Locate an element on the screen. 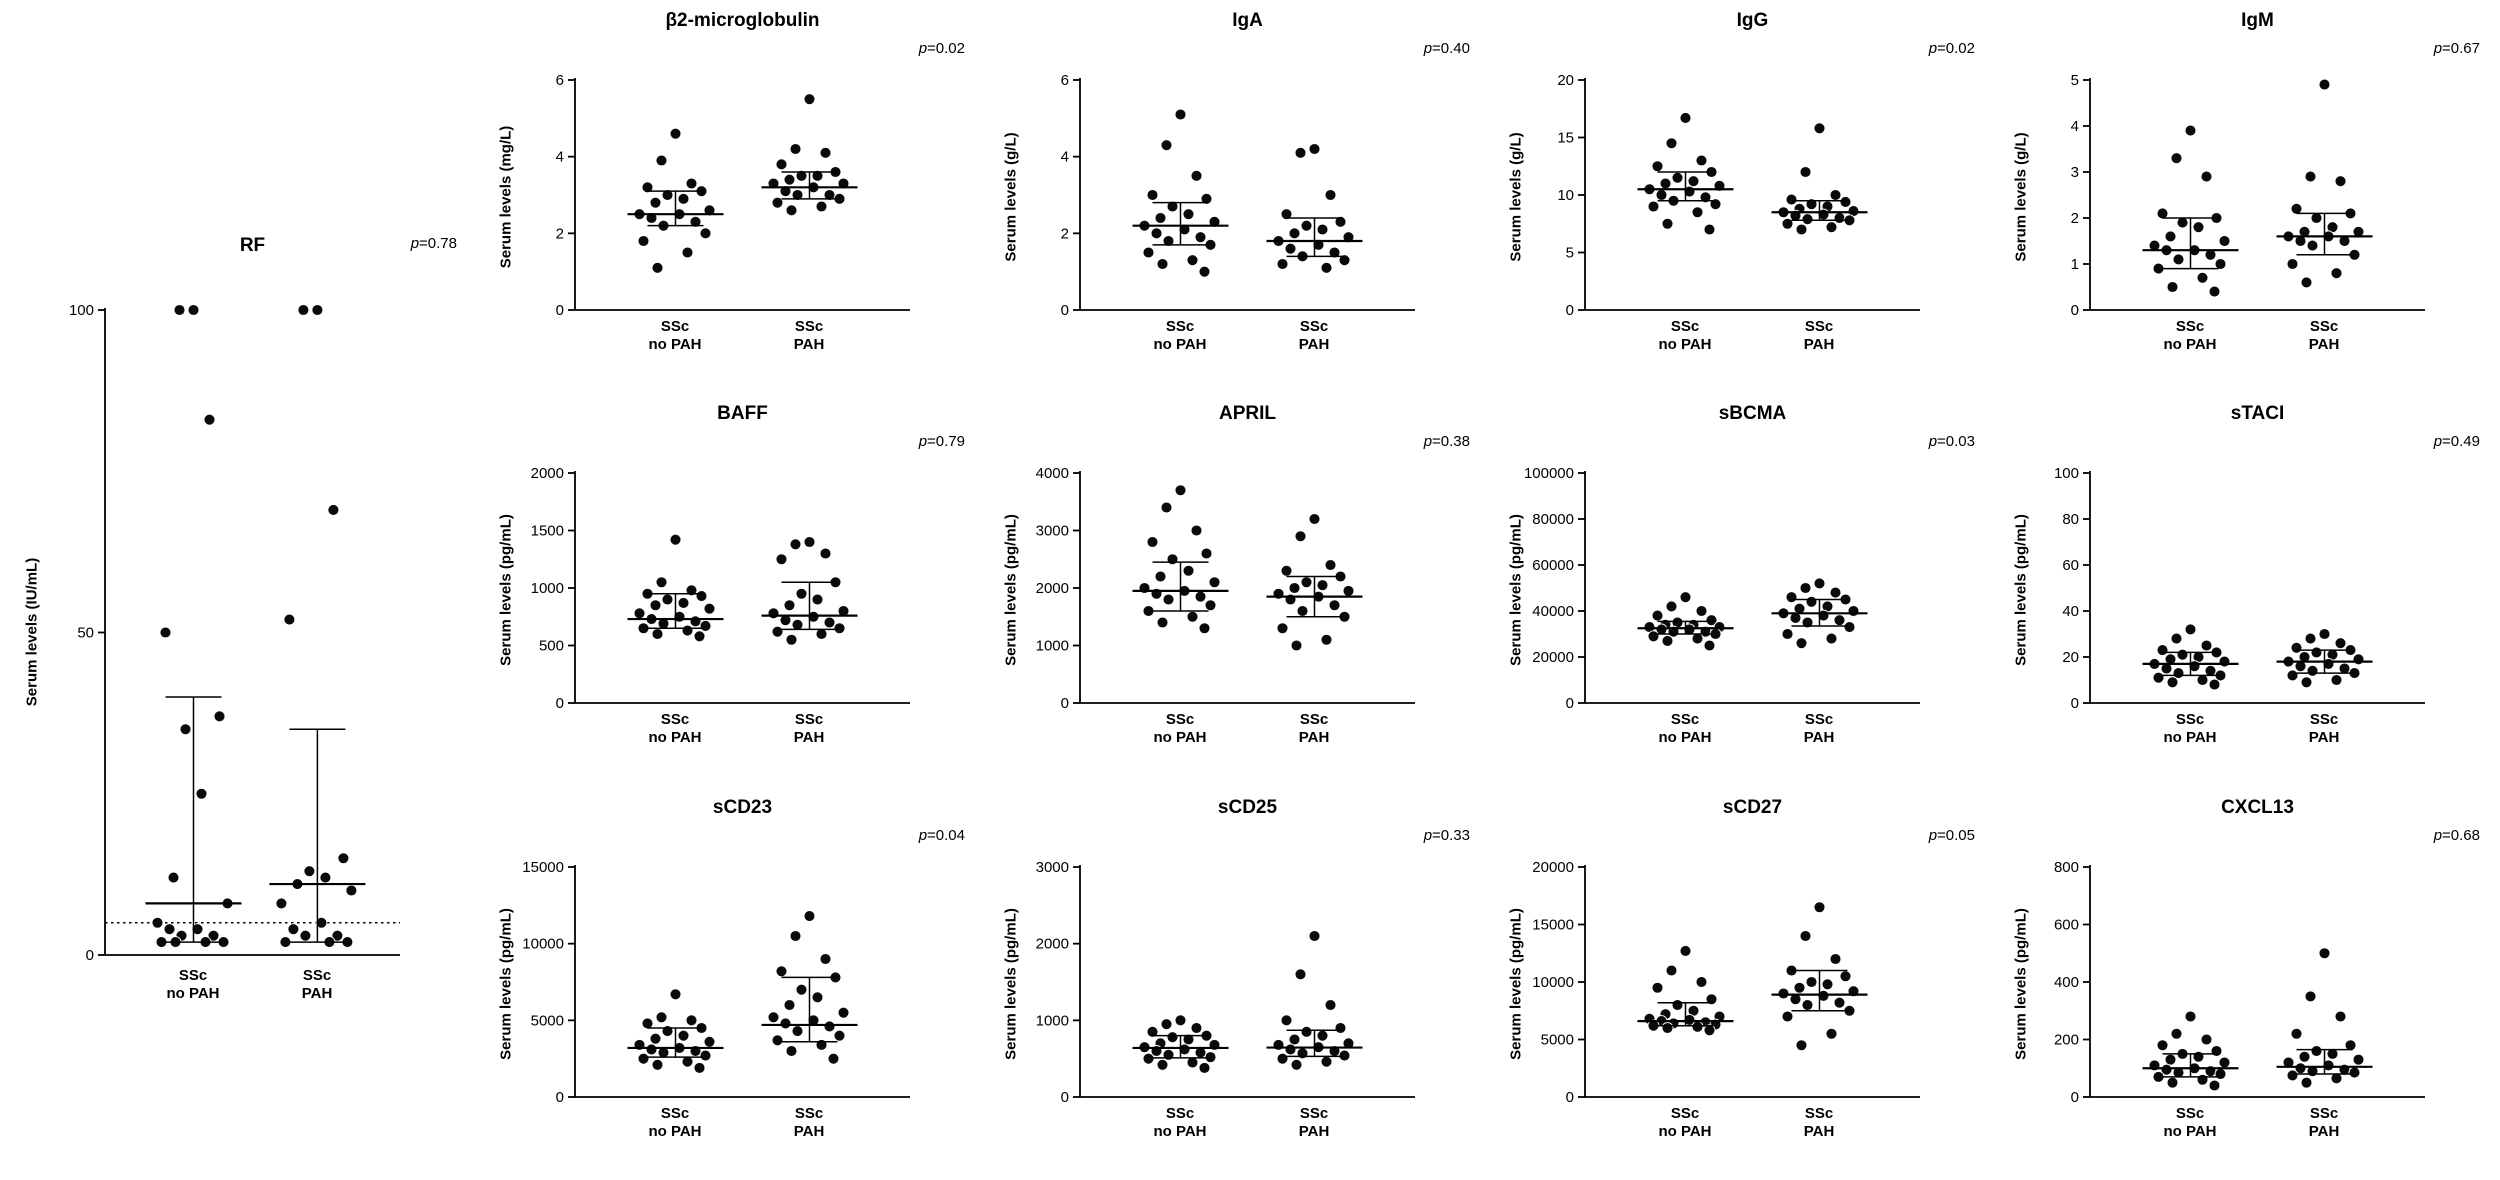 This screenshot has height=1180, width=2500. y-tick-label: 600 is located at coordinates (2066, 925).